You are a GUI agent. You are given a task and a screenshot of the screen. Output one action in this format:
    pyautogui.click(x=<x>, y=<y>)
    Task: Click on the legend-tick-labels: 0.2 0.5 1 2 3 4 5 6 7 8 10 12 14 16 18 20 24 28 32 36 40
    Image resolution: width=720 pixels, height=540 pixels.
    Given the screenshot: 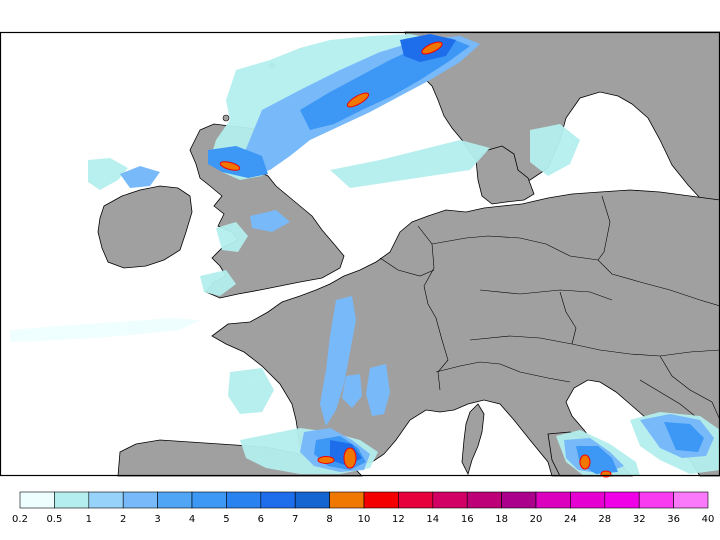 What is the action you would take?
    pyautogui.click(x=363, y=519)
    